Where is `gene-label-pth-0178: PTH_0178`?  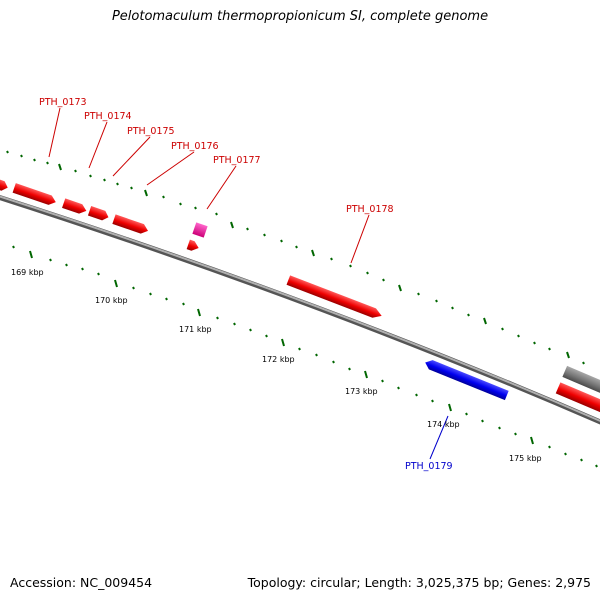
gene-label-pth-0178: PTH_0178 is located at coordinates (370, 209).